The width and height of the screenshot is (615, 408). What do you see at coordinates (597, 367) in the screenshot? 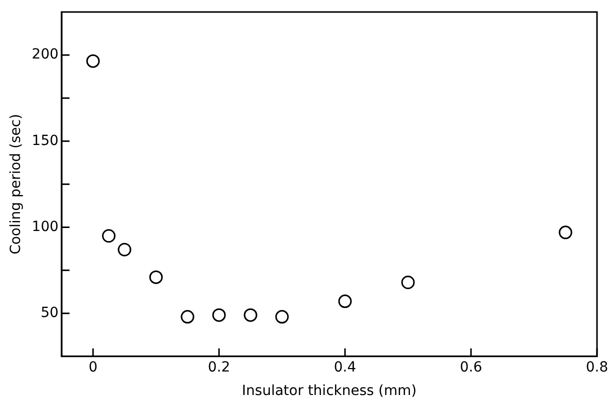
I see `x-tick-label: 0.8` at bounding box center [597, 367].